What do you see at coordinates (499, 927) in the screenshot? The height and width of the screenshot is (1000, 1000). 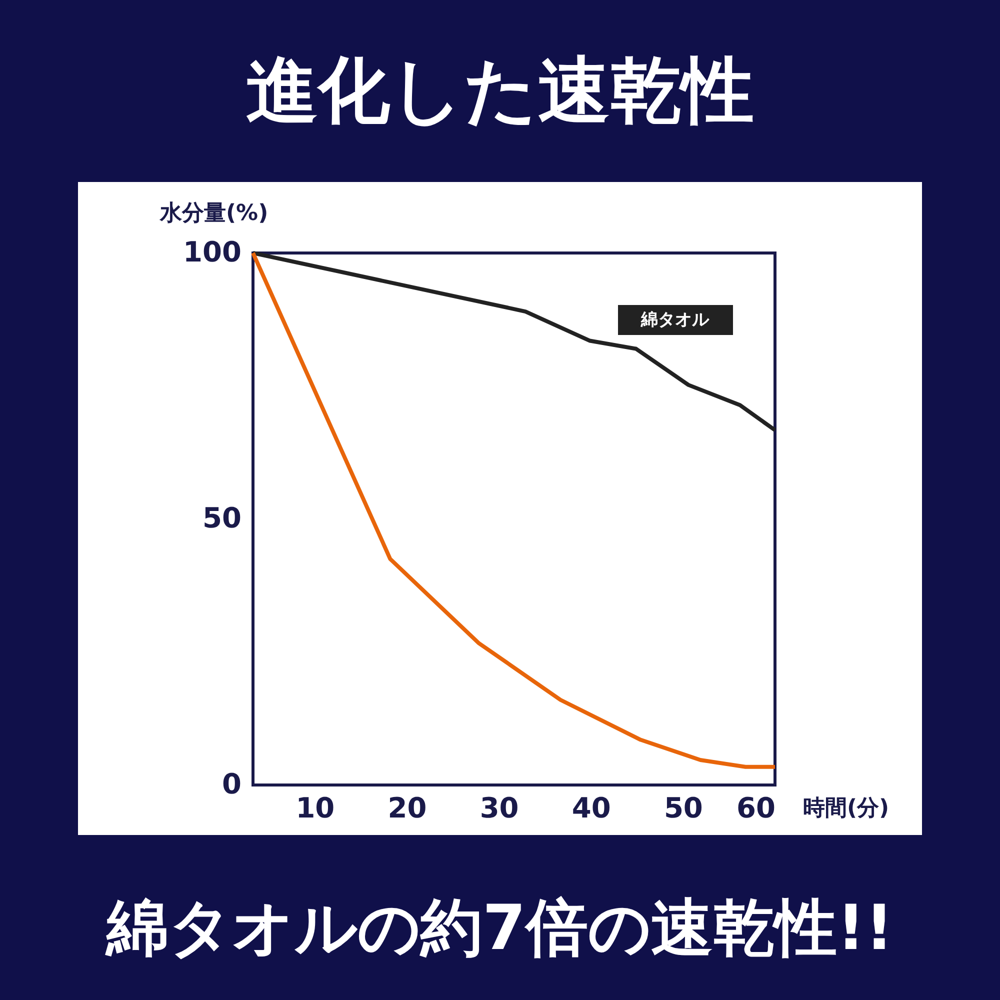 I see `text: 綿タオルの約7倍の速乾性!!` at bounding box center [499, 927].